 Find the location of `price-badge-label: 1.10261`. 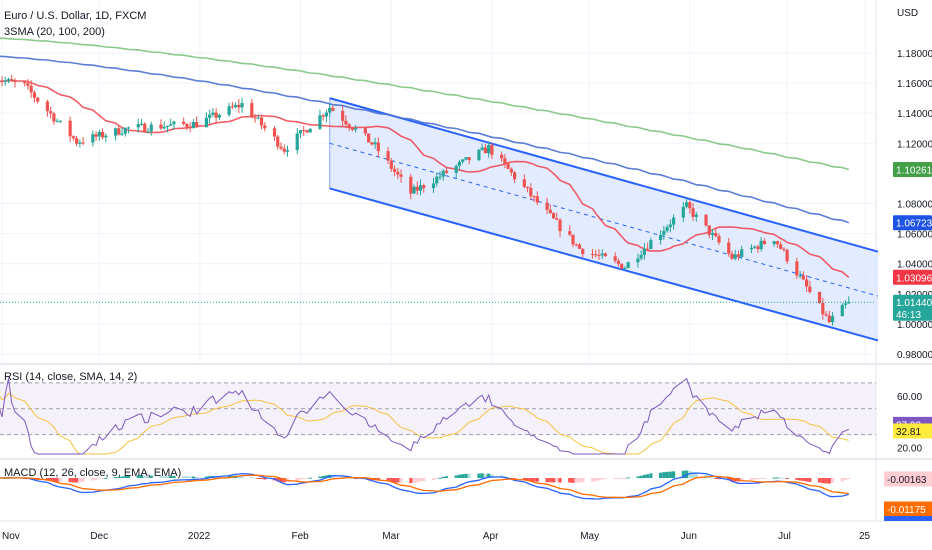

price-badge-label: 1.10261 is located at coordinates (914, 170).